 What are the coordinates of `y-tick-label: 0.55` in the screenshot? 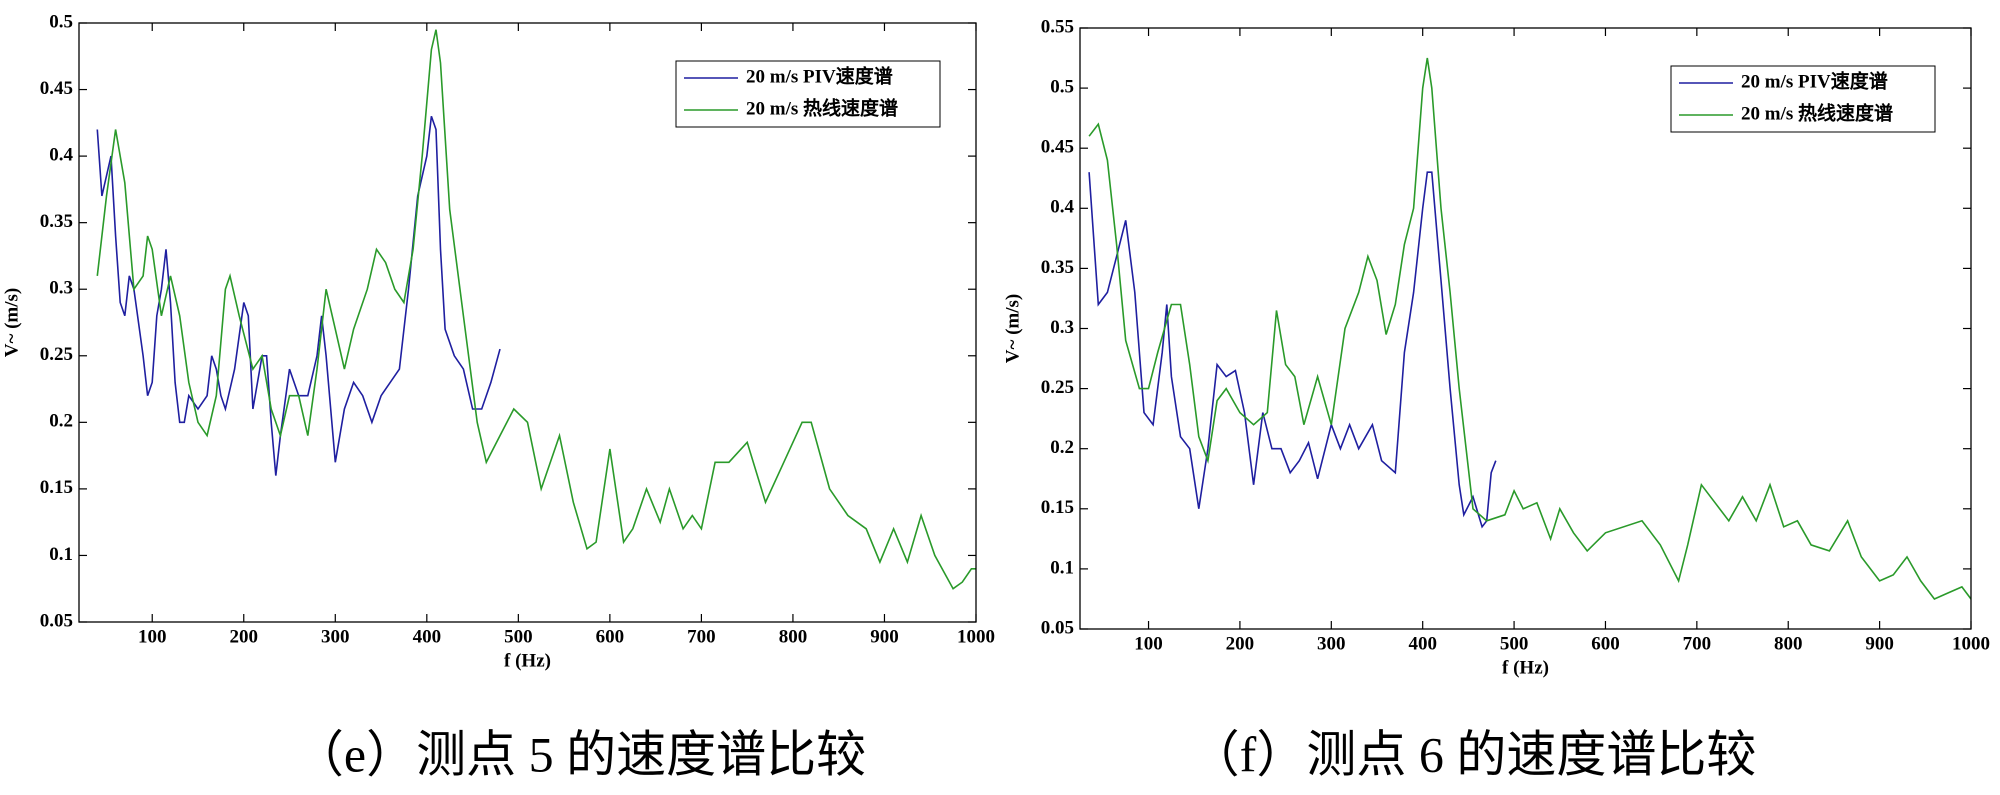 It's located at (1057, 26).